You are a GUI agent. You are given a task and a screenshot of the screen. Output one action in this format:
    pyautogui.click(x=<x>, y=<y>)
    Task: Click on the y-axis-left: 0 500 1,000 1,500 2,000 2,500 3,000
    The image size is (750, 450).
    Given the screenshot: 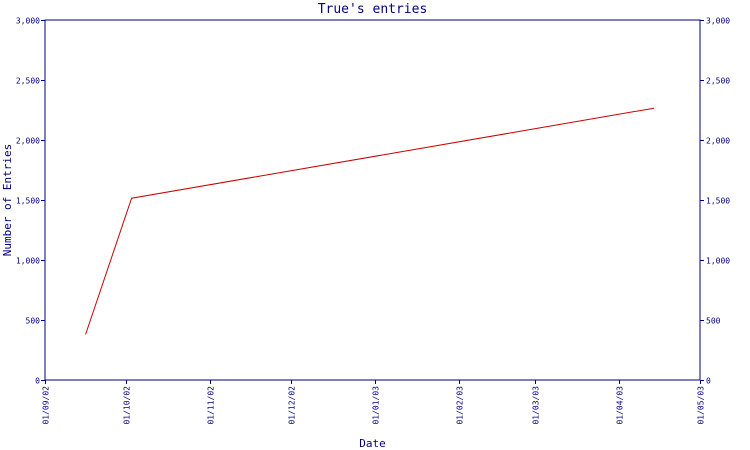 What is the action you would take?
    pyautogui.click(x=30, y=201)
    